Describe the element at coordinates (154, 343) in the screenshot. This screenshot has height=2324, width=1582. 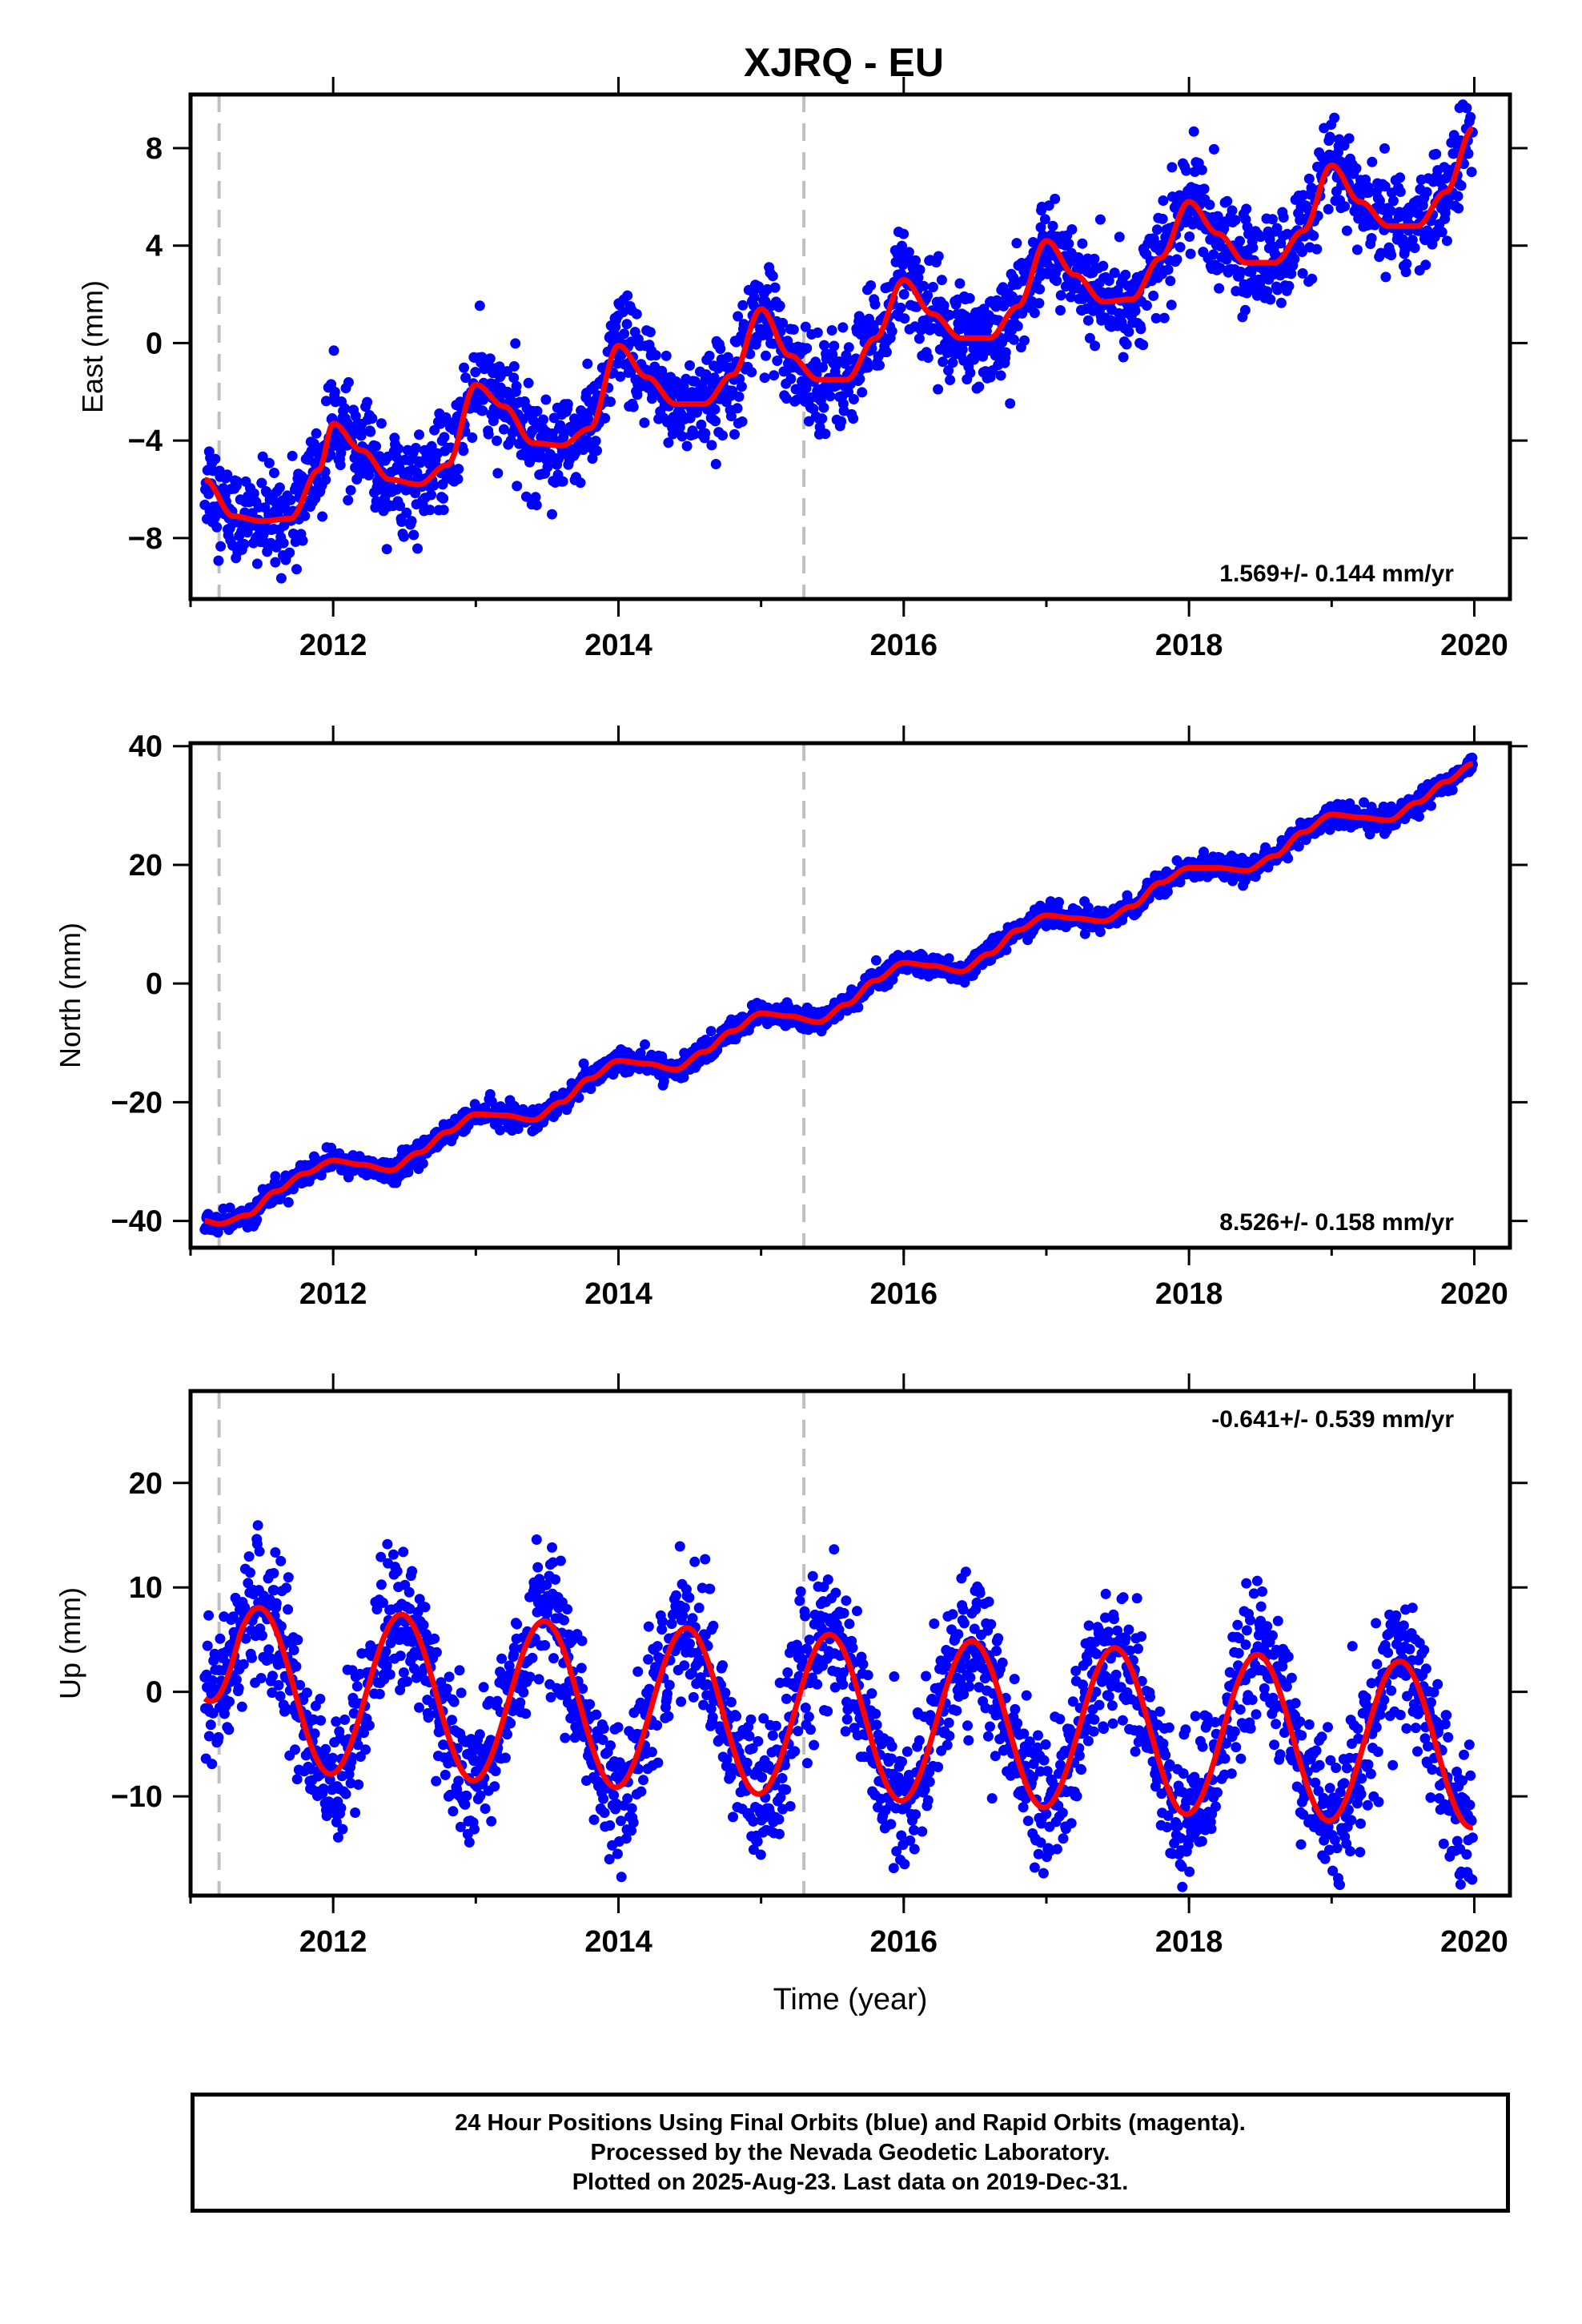
I see `east-y-tick-label: 0` at that location.